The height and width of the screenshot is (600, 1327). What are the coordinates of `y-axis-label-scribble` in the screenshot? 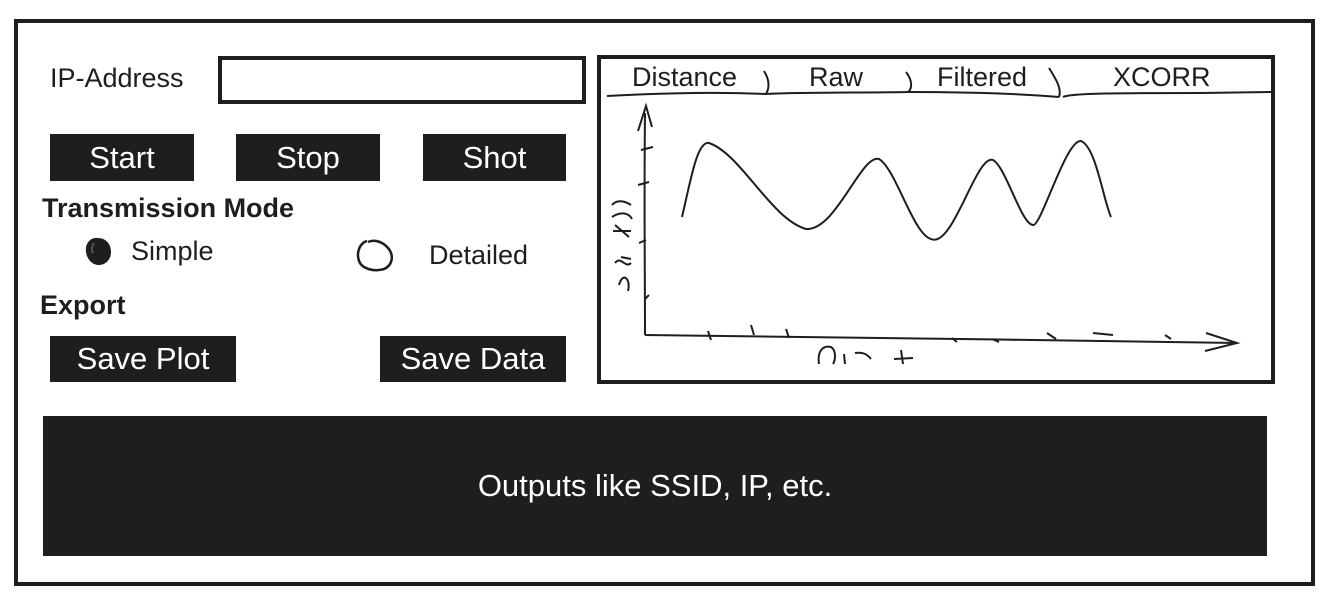 It's located at (622, 246).